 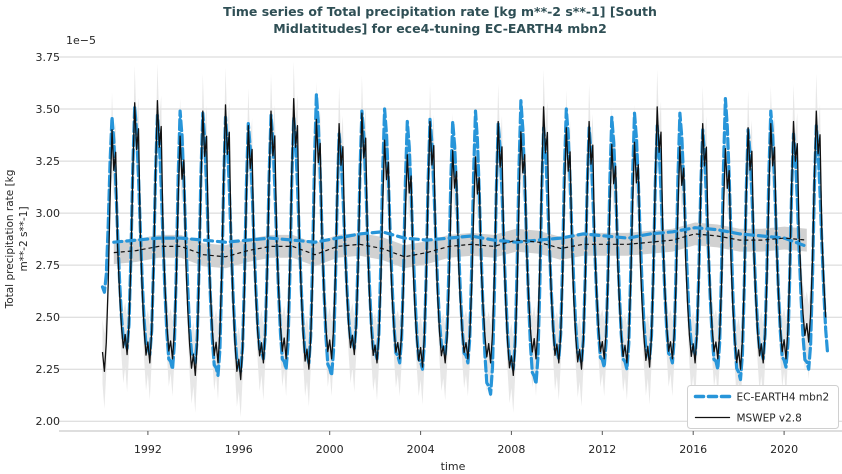 What do you see at coordinates (48, 161) in the screenshot?
I see `y-tick-label: 3.25` at bounding box center [48, 161].